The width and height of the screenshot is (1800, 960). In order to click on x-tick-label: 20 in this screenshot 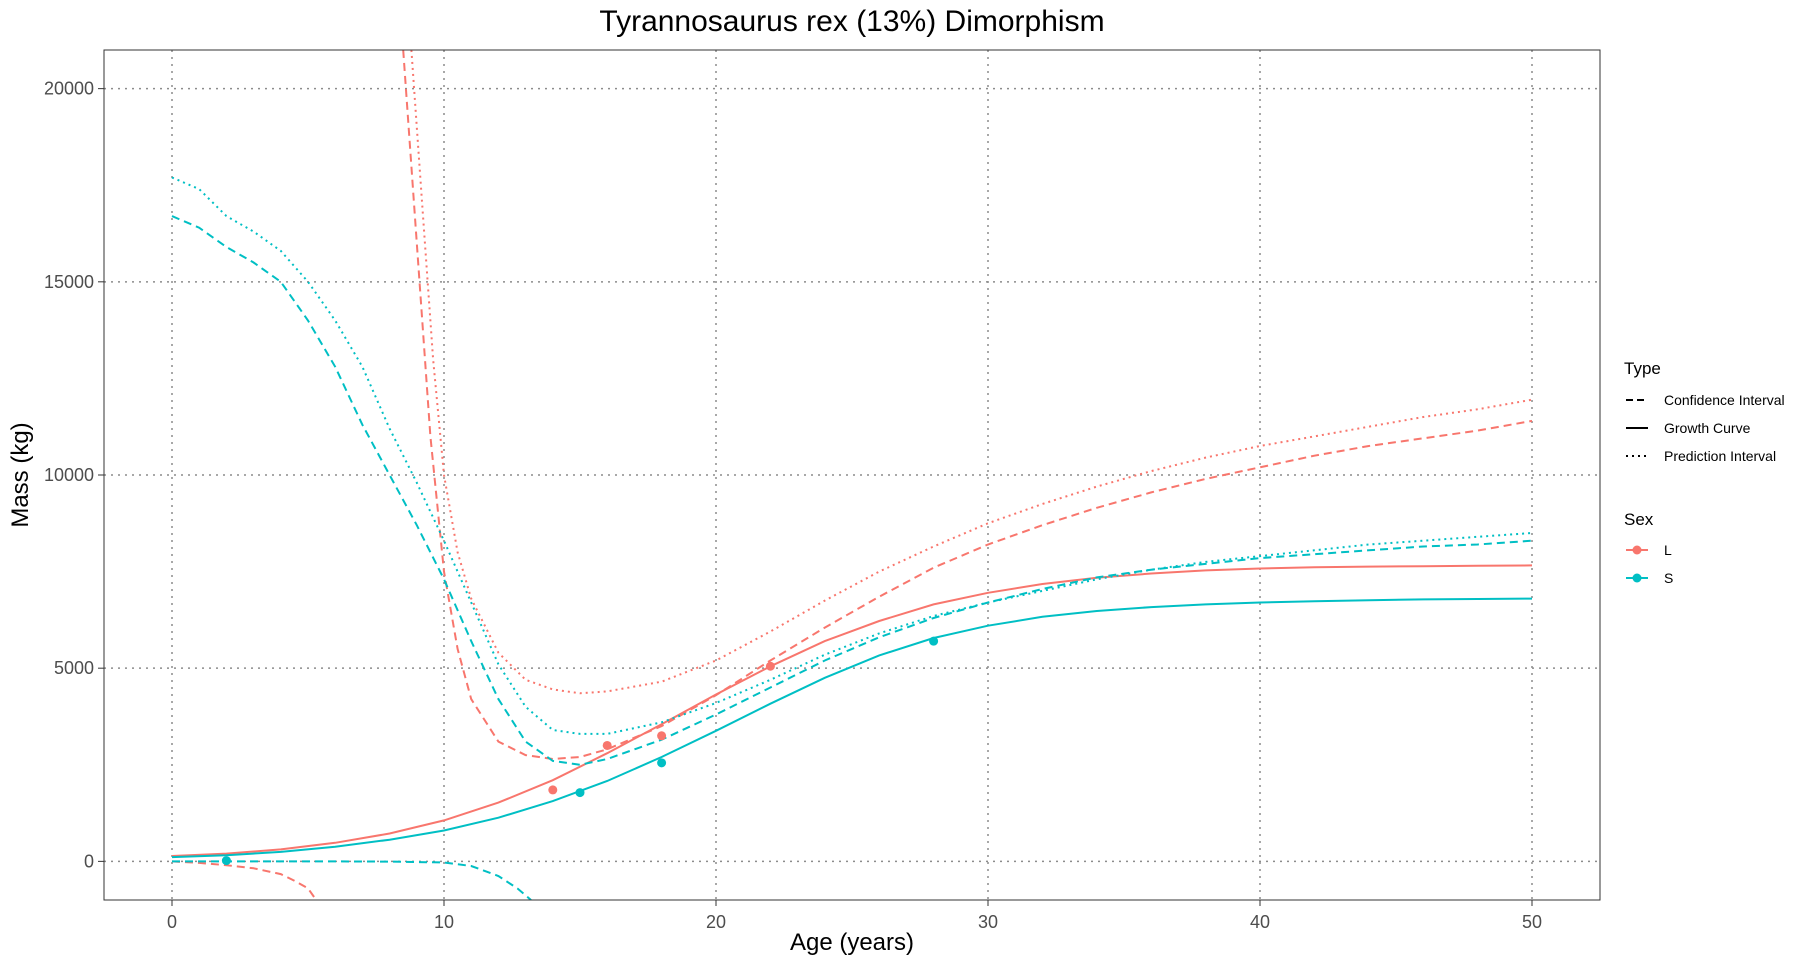, I will do `click(716, 922)`.